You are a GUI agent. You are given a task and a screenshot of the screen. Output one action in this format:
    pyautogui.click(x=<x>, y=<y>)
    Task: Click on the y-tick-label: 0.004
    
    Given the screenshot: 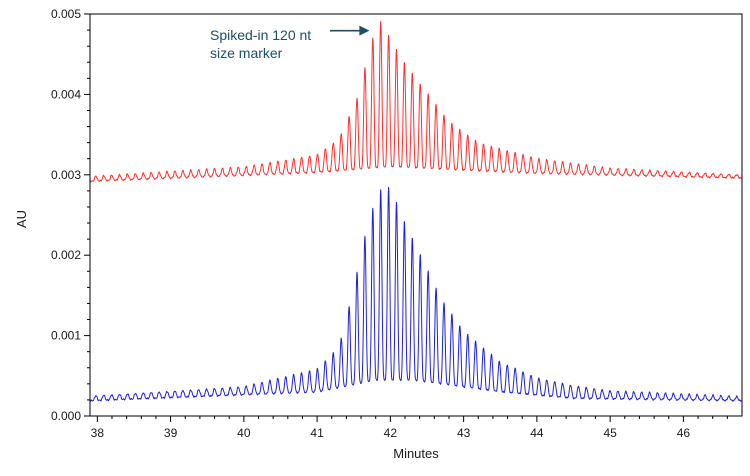 What is the action you would take?
    pyautogui.click(x=66, y=94)
    